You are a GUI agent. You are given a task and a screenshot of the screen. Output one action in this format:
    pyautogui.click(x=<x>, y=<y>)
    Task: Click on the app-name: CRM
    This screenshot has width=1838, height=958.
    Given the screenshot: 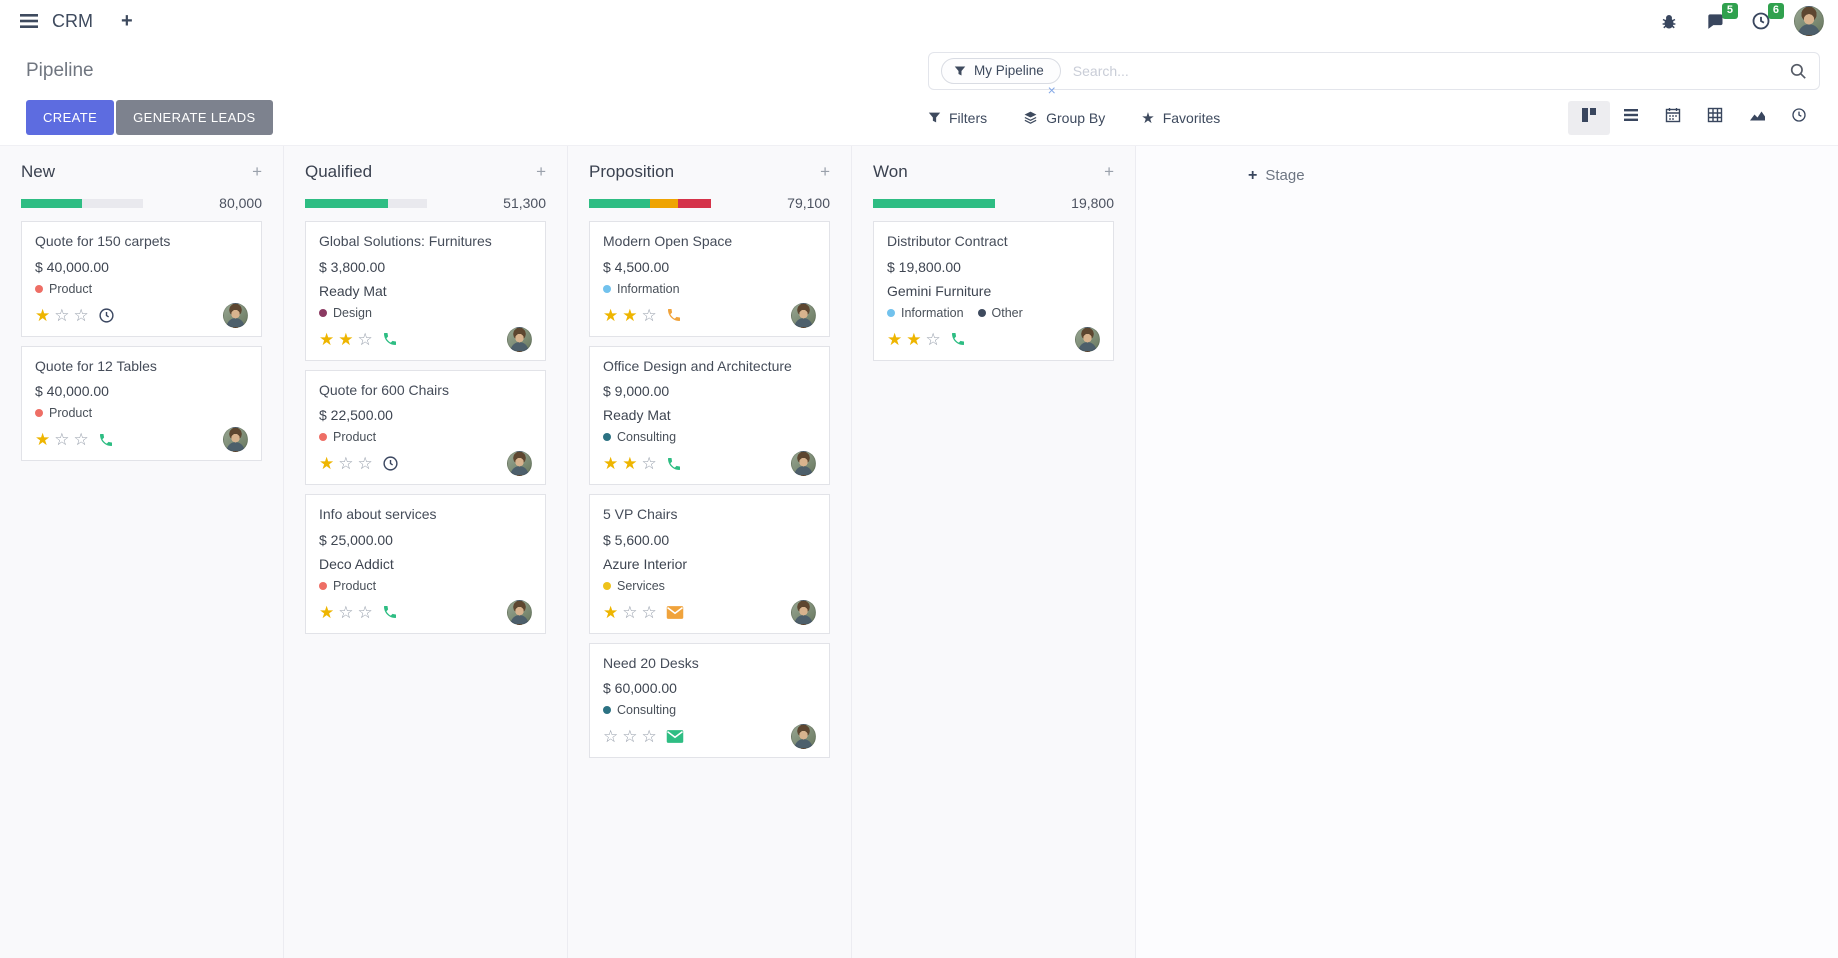 What is the action you would take?
    pyautogui.click(x=72, y=20)
    